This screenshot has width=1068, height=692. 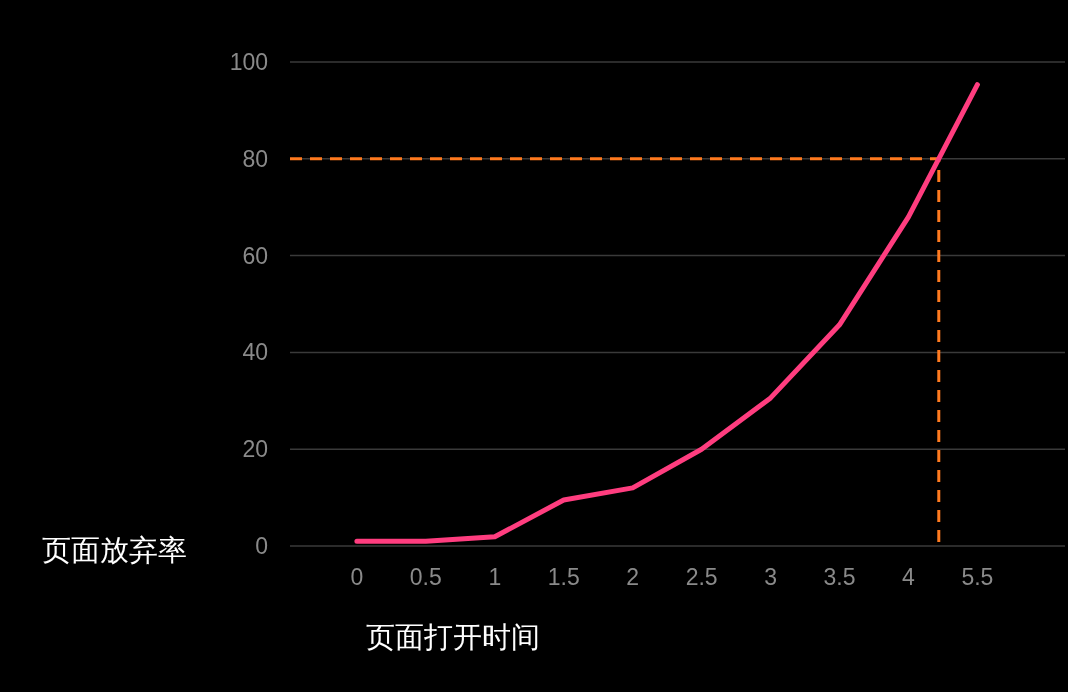 What do you see at coordinates (839, 577) in the screenshot?
I see `x-tick-label: 3.5` at bounding box center [839, 577].